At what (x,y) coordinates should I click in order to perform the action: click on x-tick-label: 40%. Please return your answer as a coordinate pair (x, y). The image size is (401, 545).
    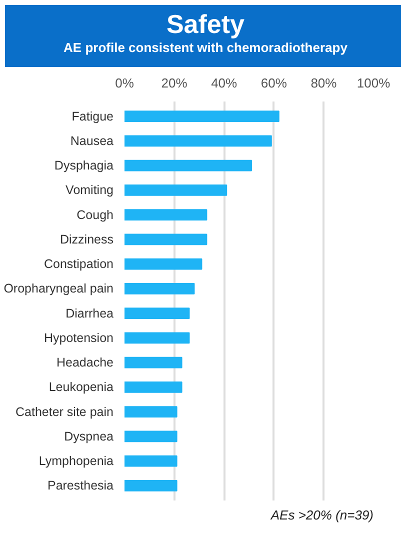
    Looking at the image, I should click on (224, 83).